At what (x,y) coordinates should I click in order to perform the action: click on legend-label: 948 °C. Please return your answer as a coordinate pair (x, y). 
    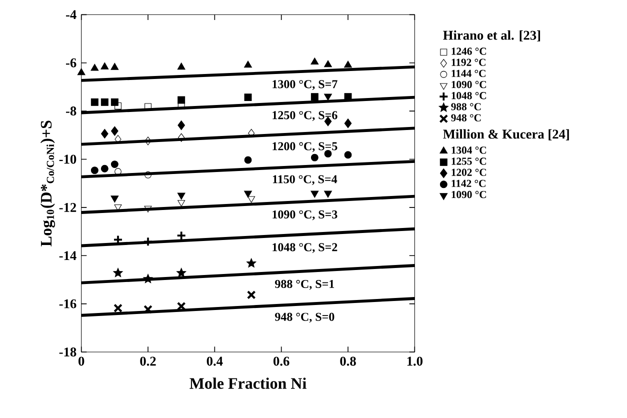
    Looking at the image, I should click on (466, 118).